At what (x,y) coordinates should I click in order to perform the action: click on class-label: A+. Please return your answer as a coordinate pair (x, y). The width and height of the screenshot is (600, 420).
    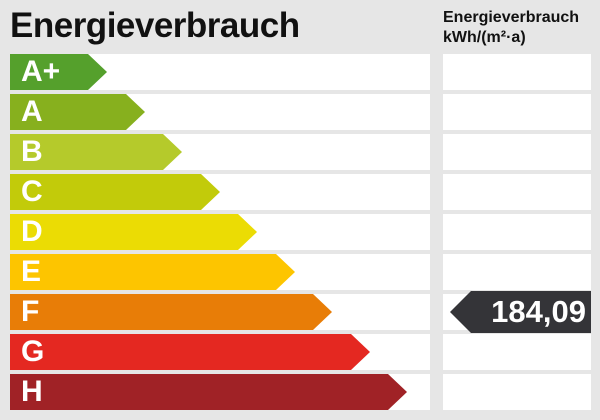
    Looking at the image, I should click on (41, 71).